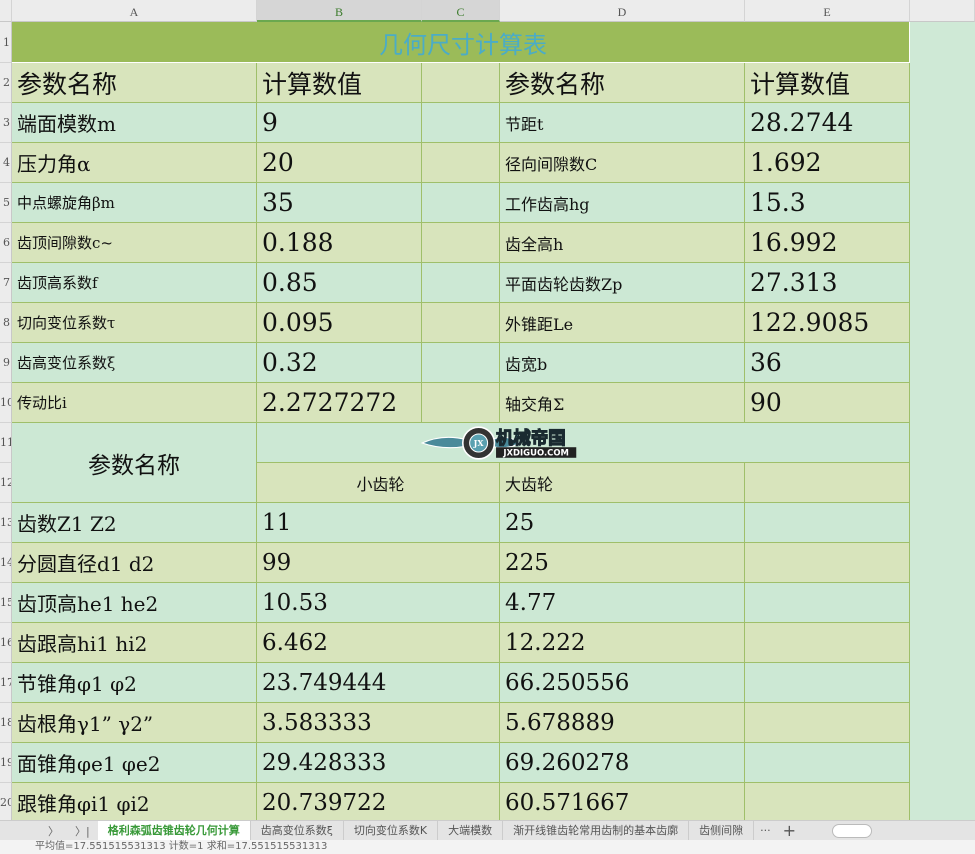 The width and height of the screenshot is (975, 854). Describe the element at coordinates (339, 403) in the screenshot. I see `param-value: 2.2727272` at that location.